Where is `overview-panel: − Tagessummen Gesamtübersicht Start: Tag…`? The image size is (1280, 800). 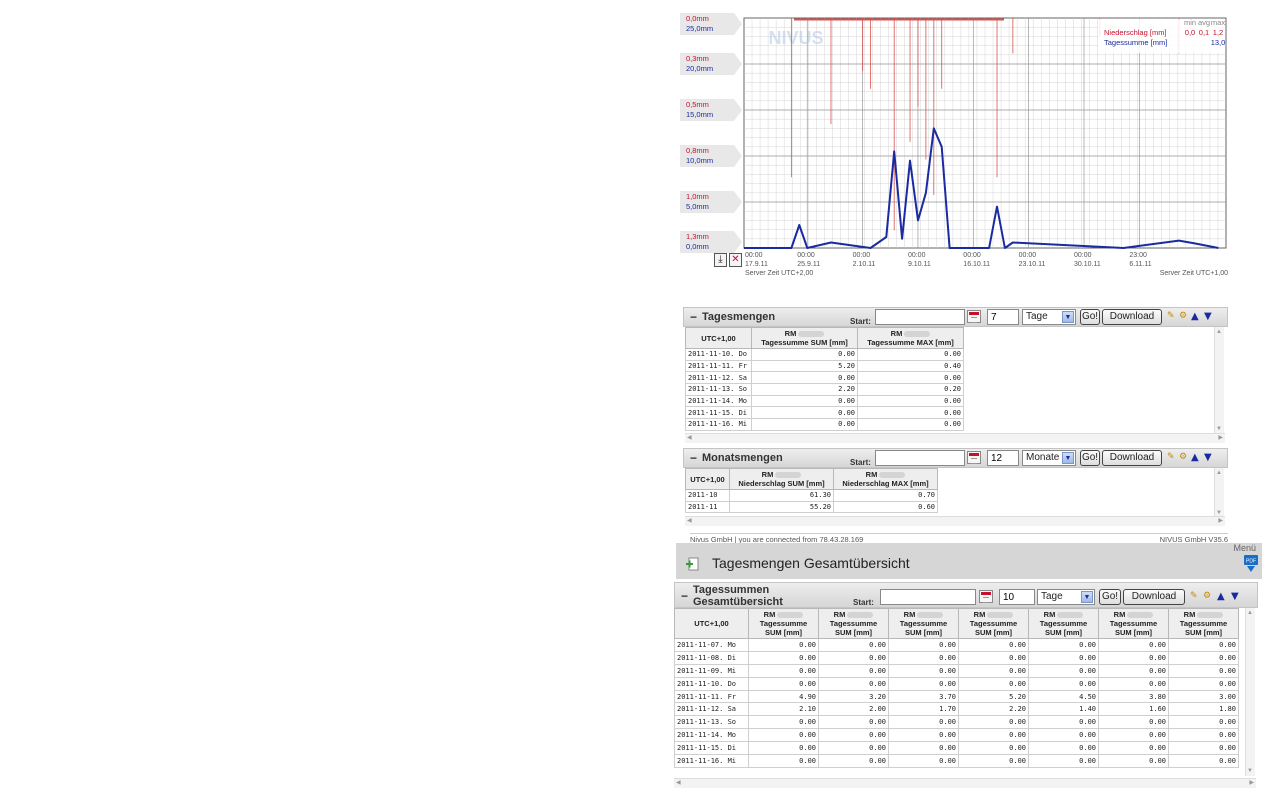 overview-panel: − Tagessummen Gesamtübersicht Start: Tag… is located at coordinates (966, 687).